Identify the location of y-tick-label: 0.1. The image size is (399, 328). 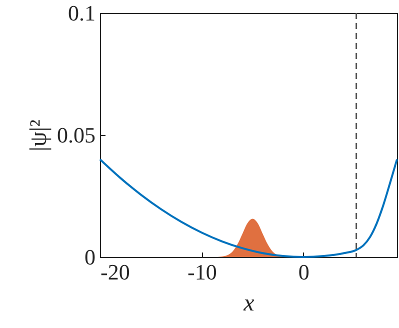
(82, 13).